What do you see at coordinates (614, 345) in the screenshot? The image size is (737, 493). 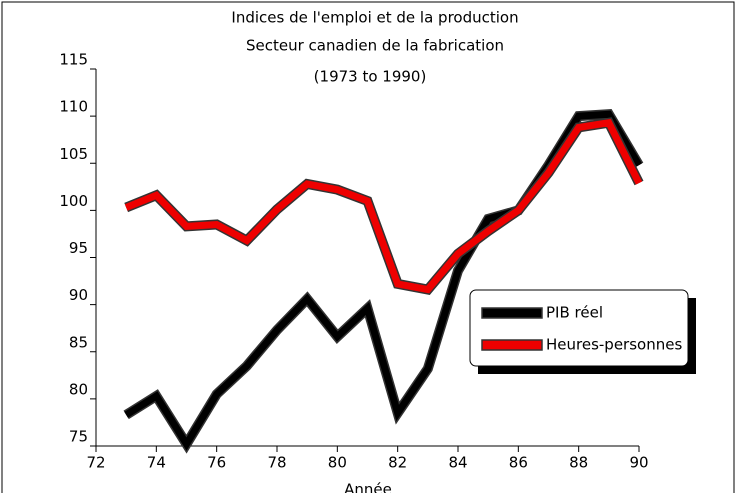 I see `legend-label: Heures-personnes` at bounding box center [614, 345].